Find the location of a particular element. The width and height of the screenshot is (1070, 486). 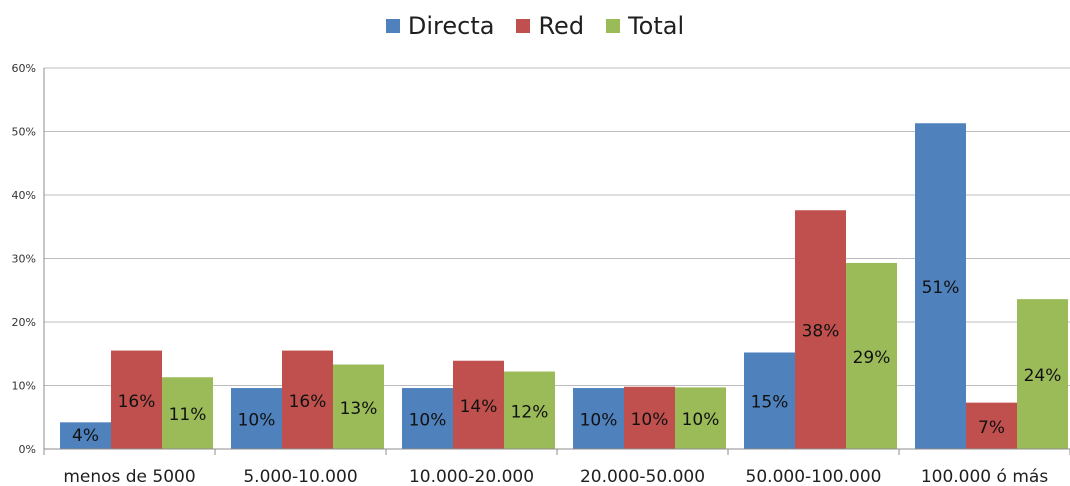

legend: Directa Red Total is located at coordinates (535, 26).